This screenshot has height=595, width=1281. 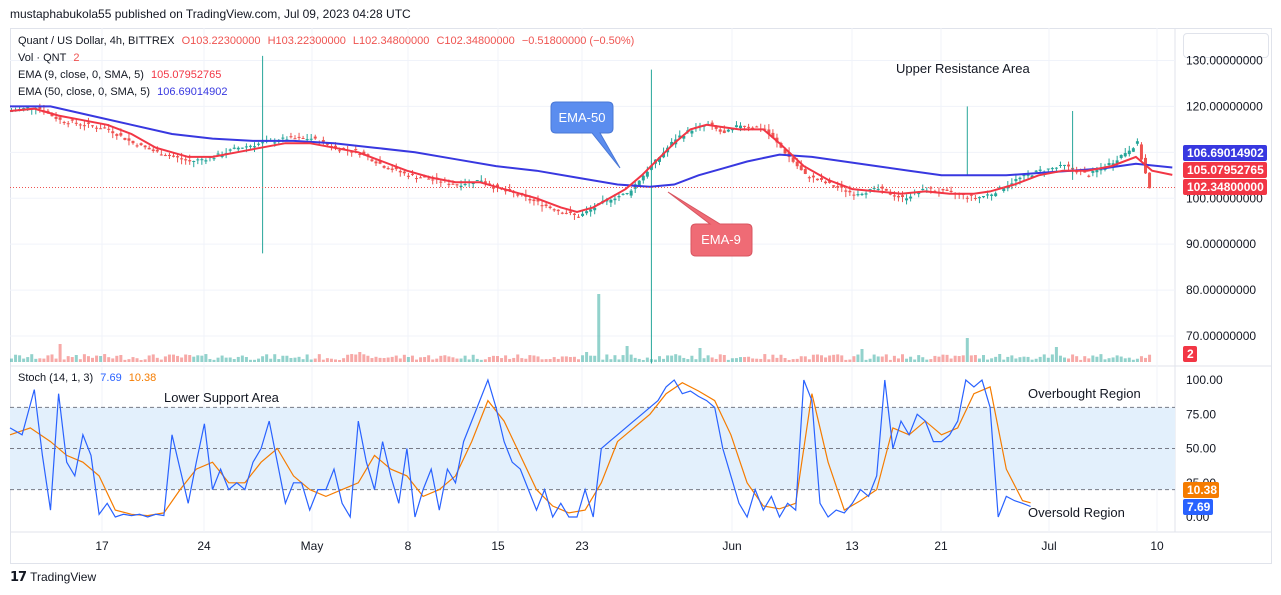 I want to click on ema50-line, so click(x=591, y=146).